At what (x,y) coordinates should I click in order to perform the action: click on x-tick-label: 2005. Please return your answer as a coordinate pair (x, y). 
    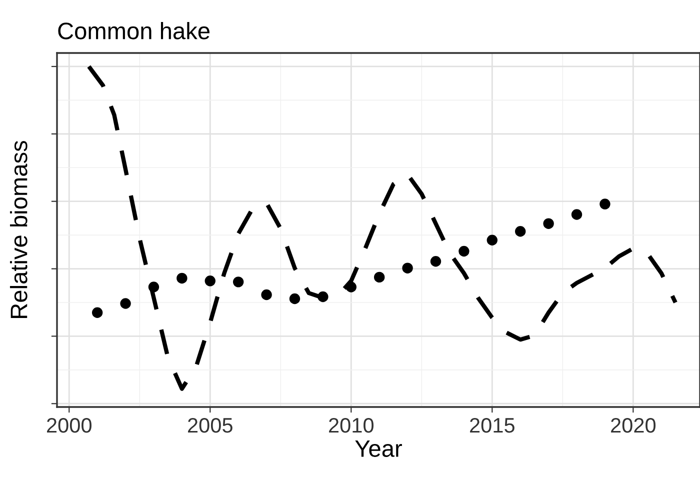
    Looking at the image, I should click on (210, 425).